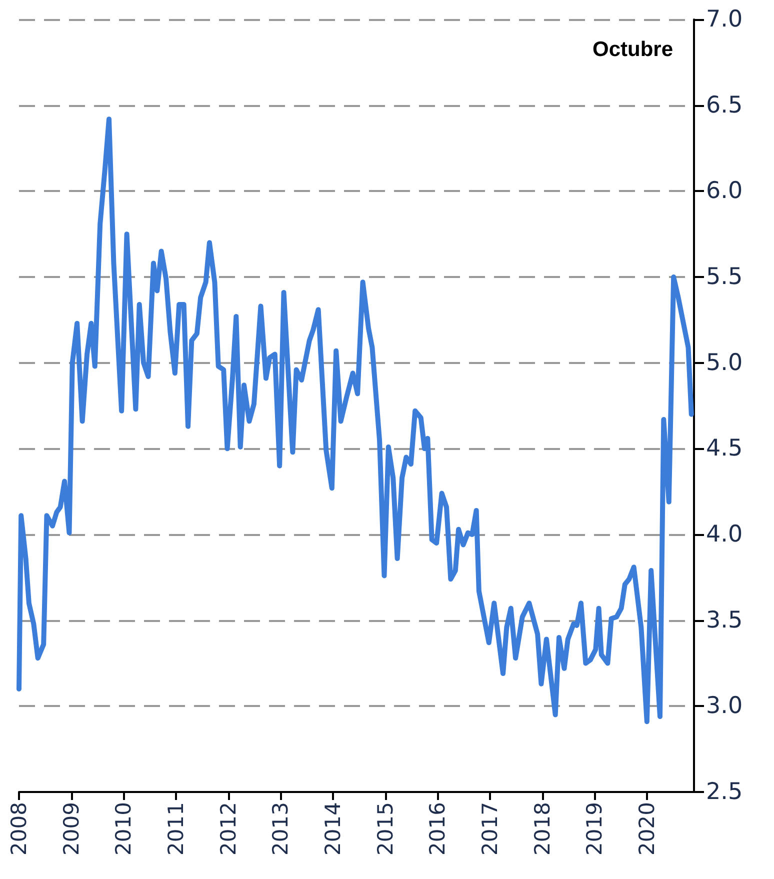 The height and width of the screenshot is (879, 774). Describe the element at coordinates (646, 829) in the screenshot. I see `x-tick-label: 2020` at that location.